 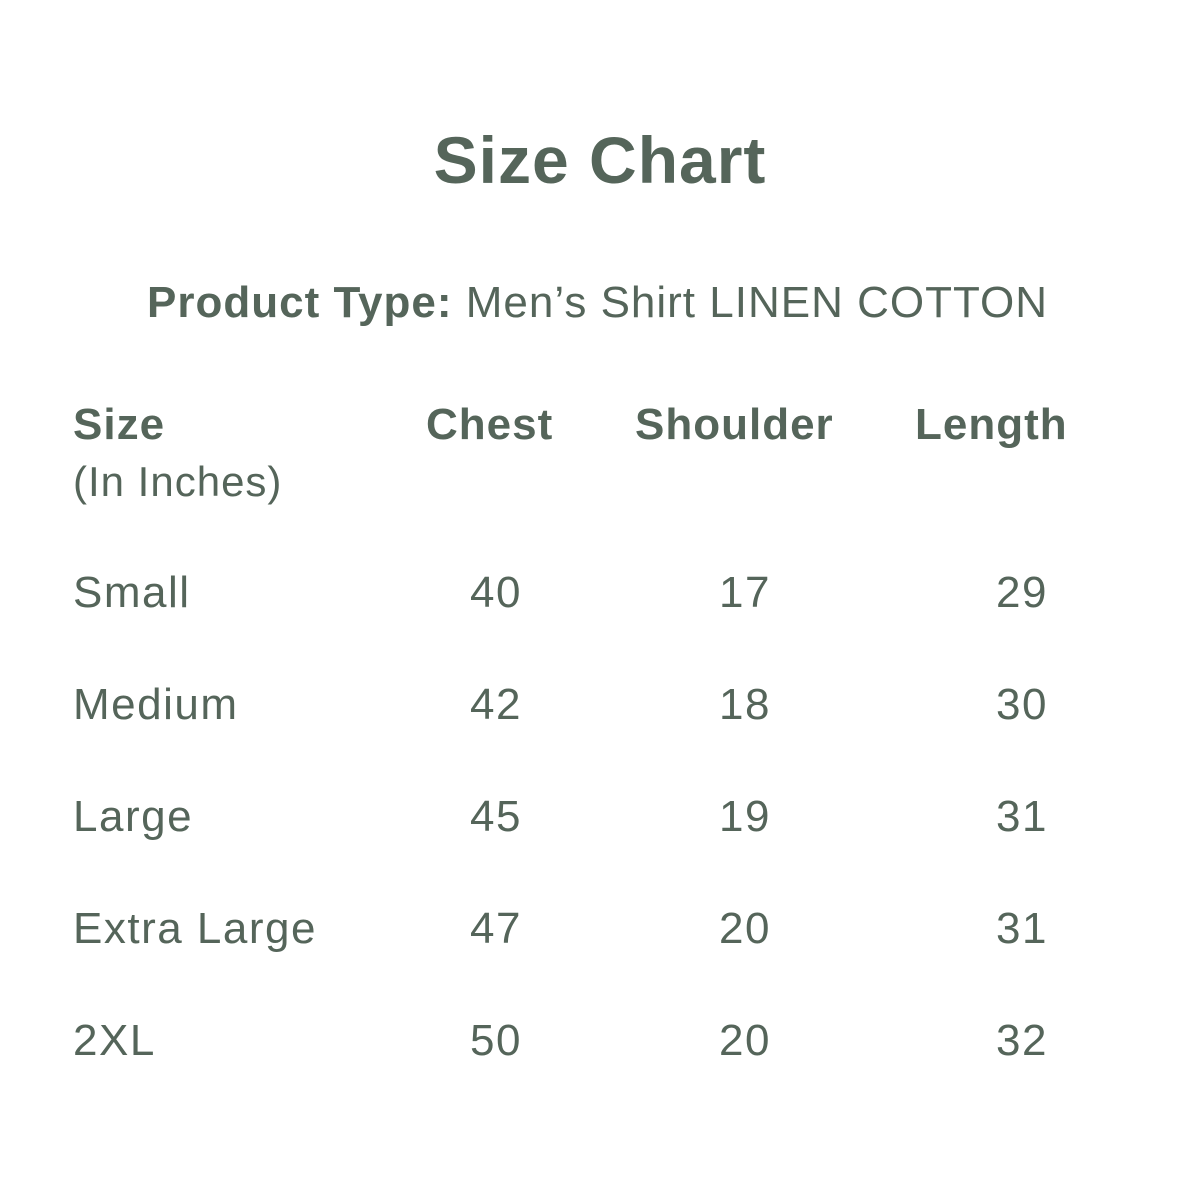 I want to click on cell-size: Small, so click(x=132, y=592).